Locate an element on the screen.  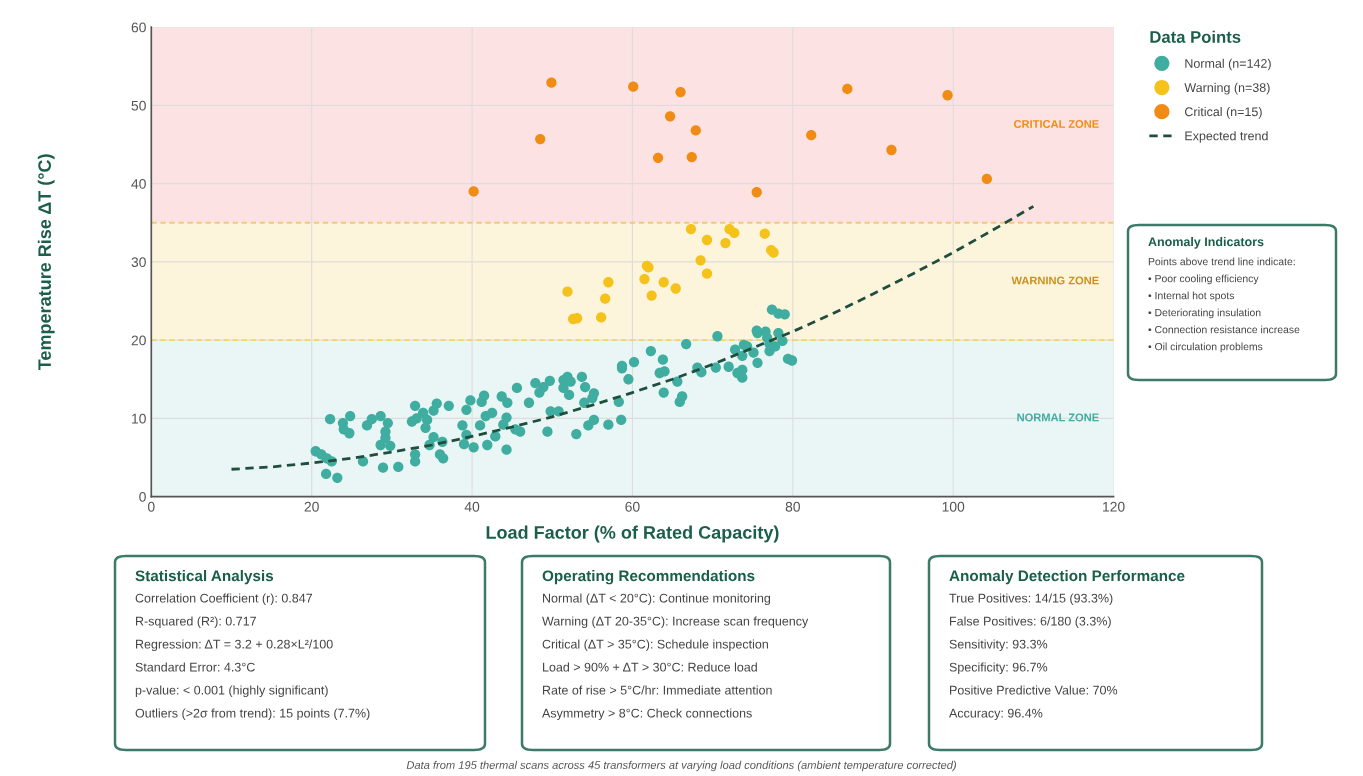
band-label: CRITICAL ZONE is located at coordinates (1056, 124).